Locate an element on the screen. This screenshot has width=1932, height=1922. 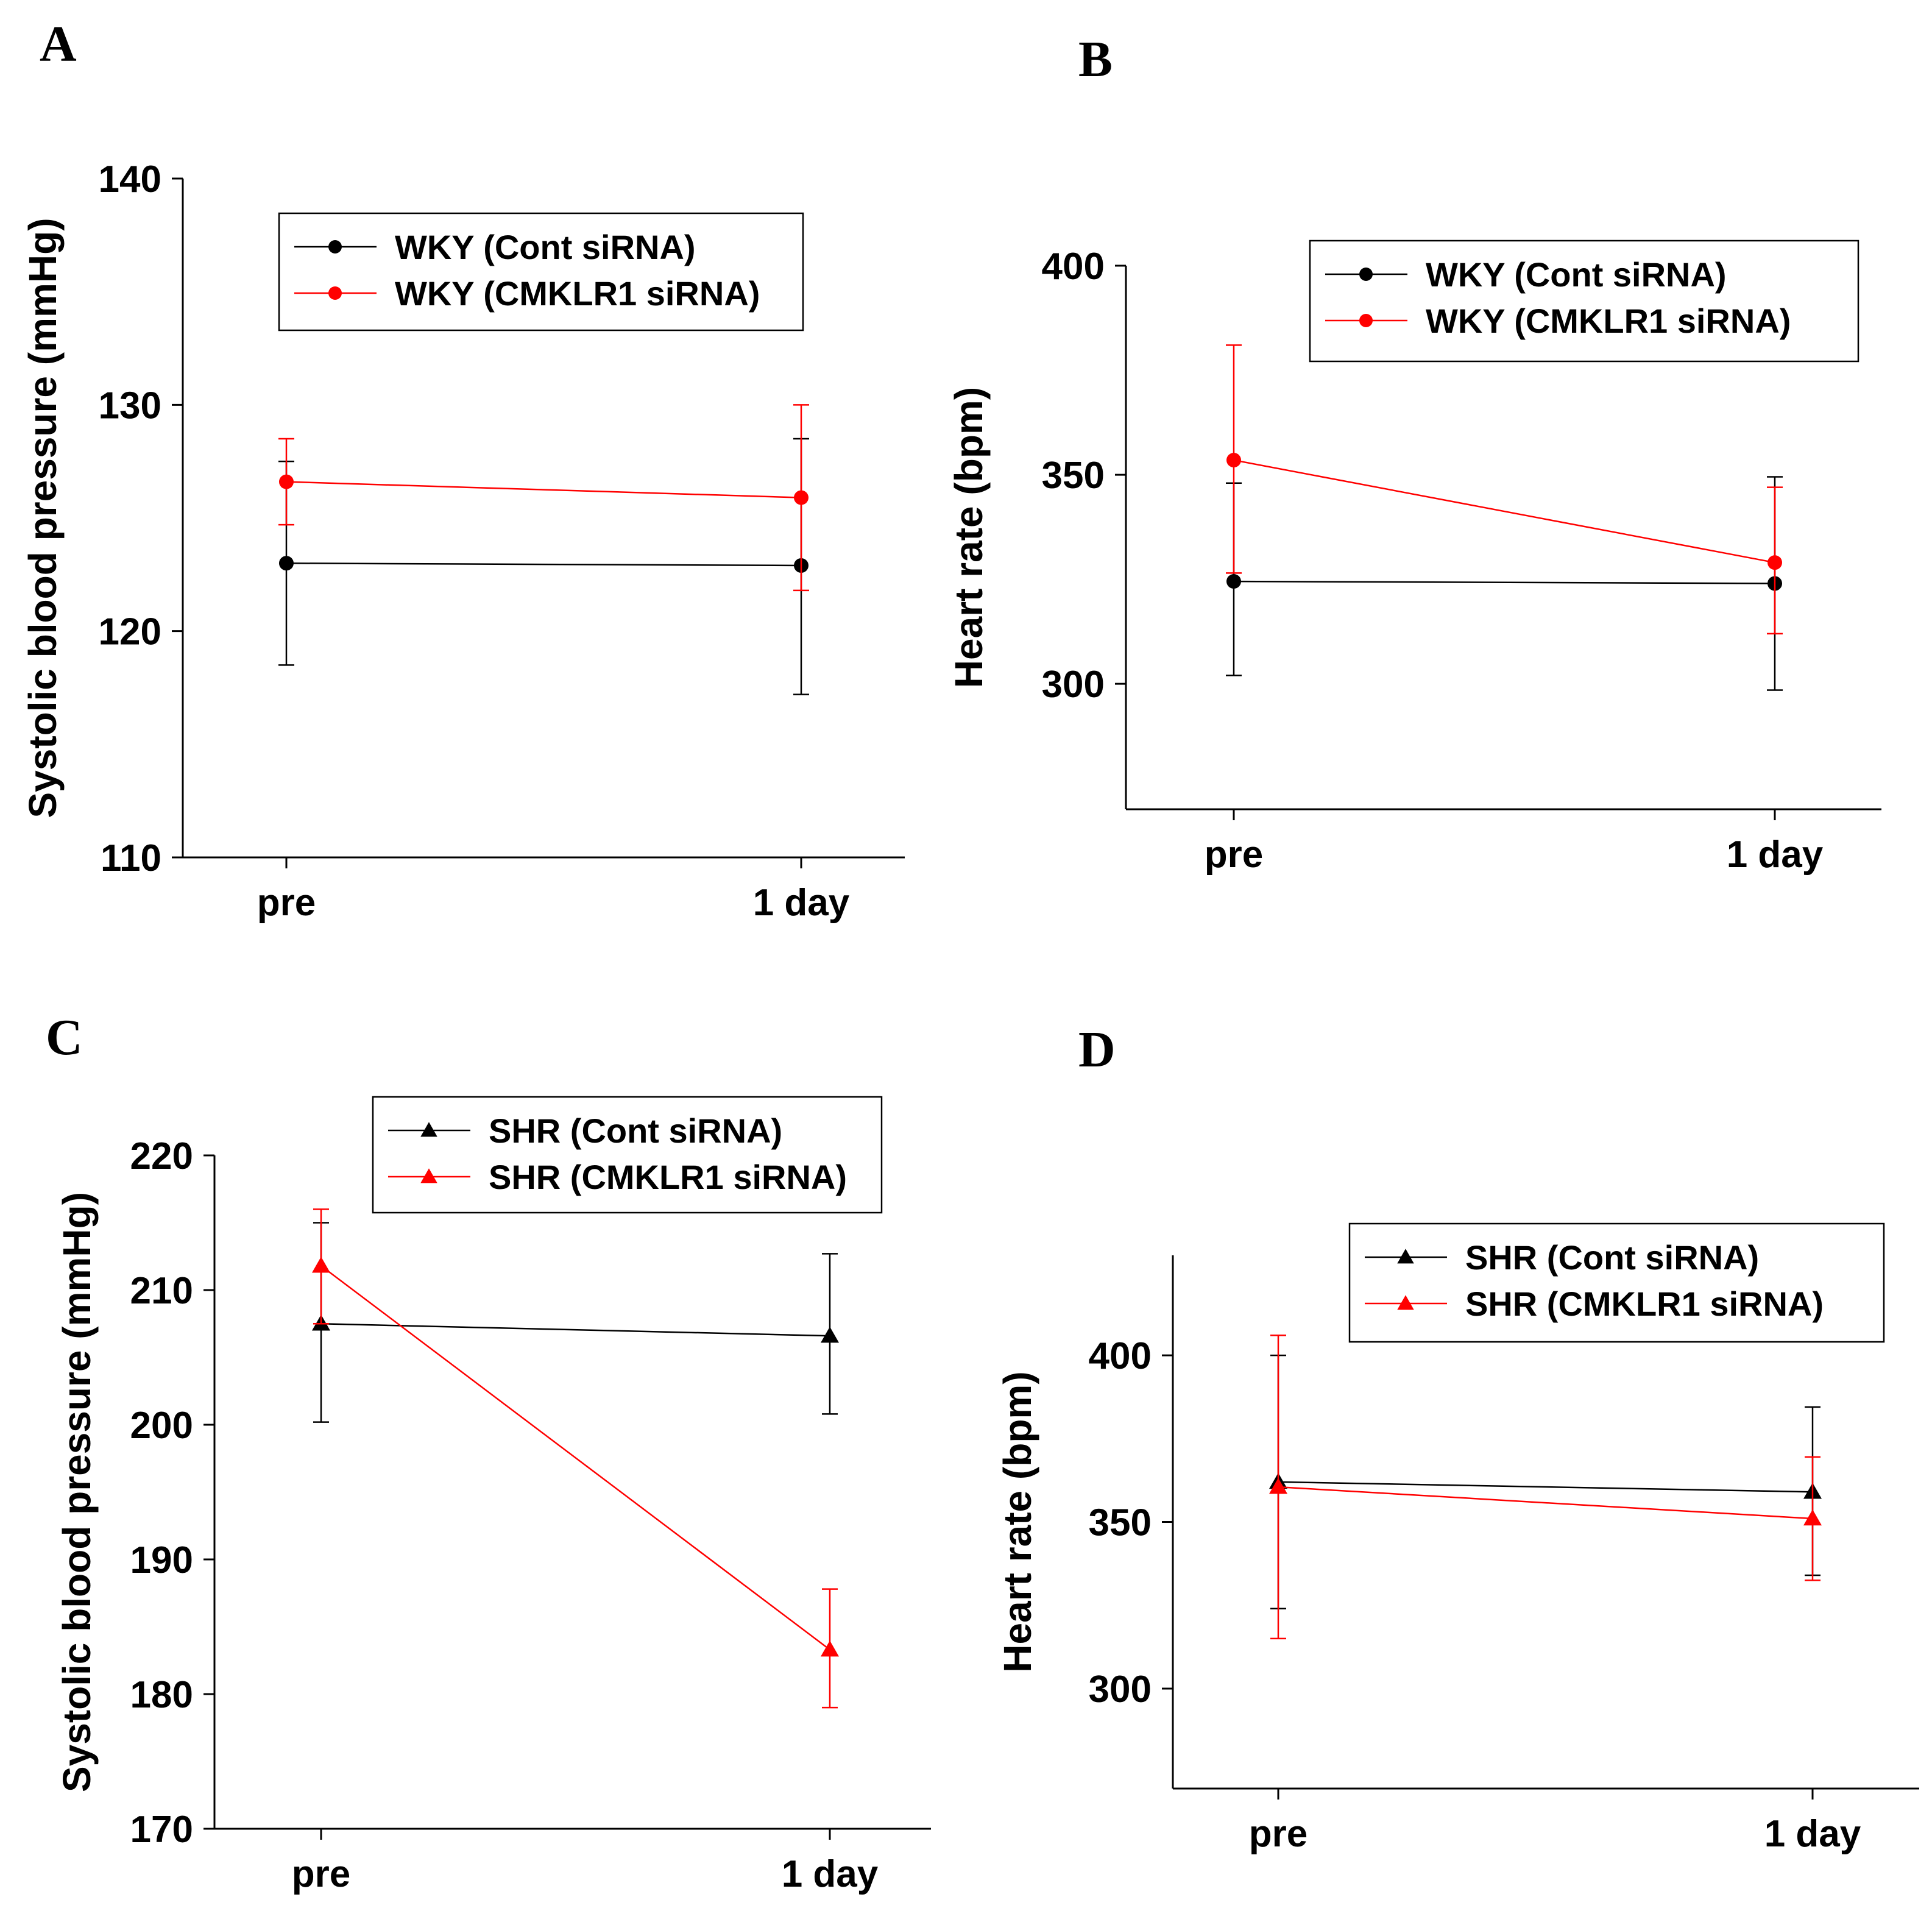
y-tick-label: 210 is located at coordinates (161, 1291).